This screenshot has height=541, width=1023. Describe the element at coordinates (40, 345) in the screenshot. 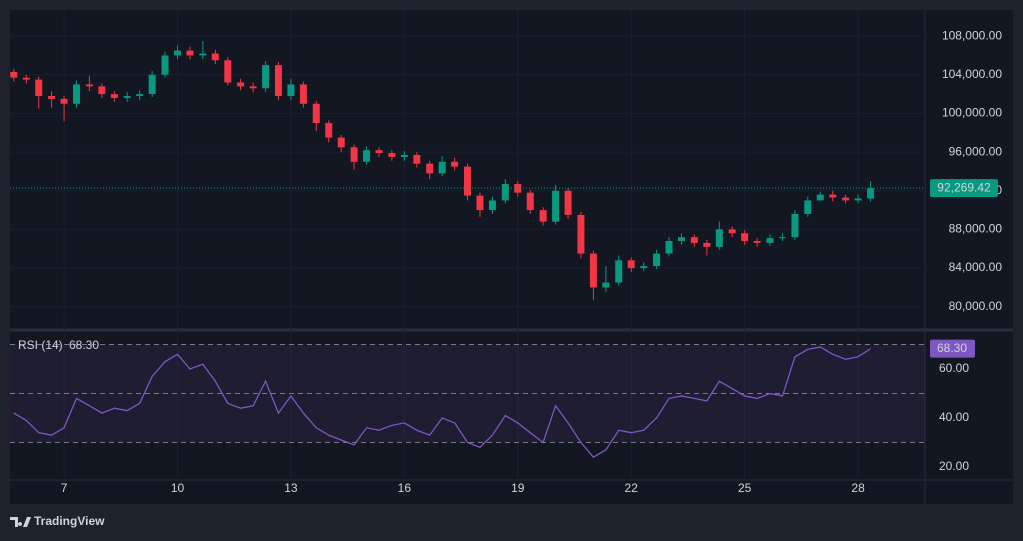

I see `rsi-legend-name: RSI (14)` at that location.